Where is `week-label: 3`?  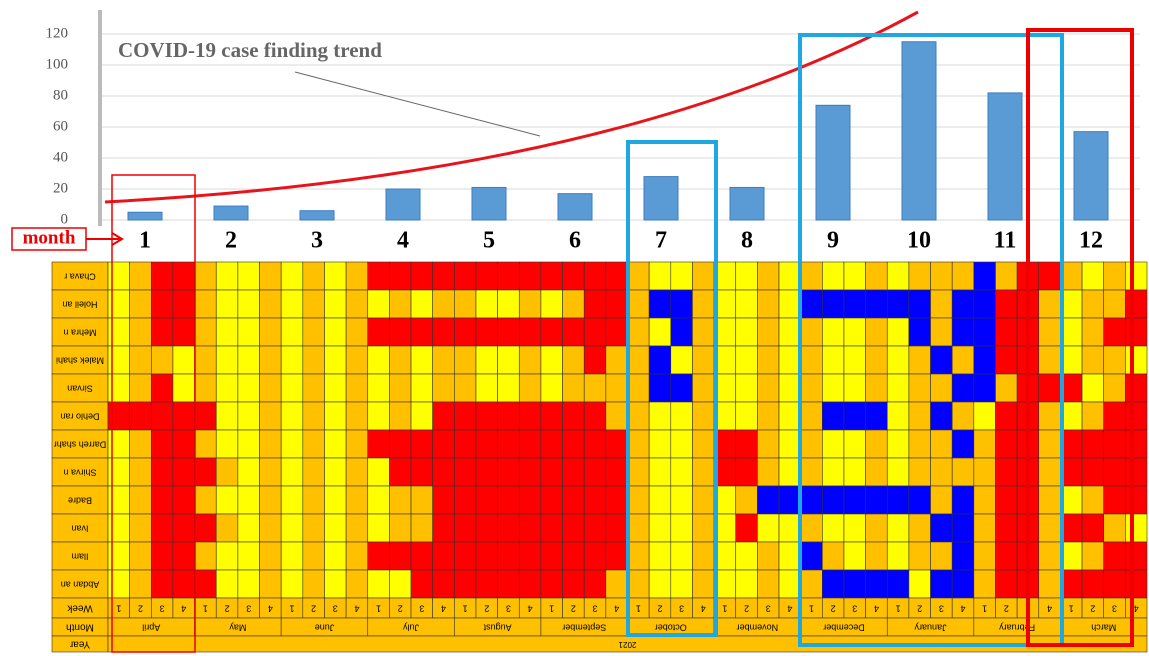 week-label: 3 is located at coordinates (595, 609).